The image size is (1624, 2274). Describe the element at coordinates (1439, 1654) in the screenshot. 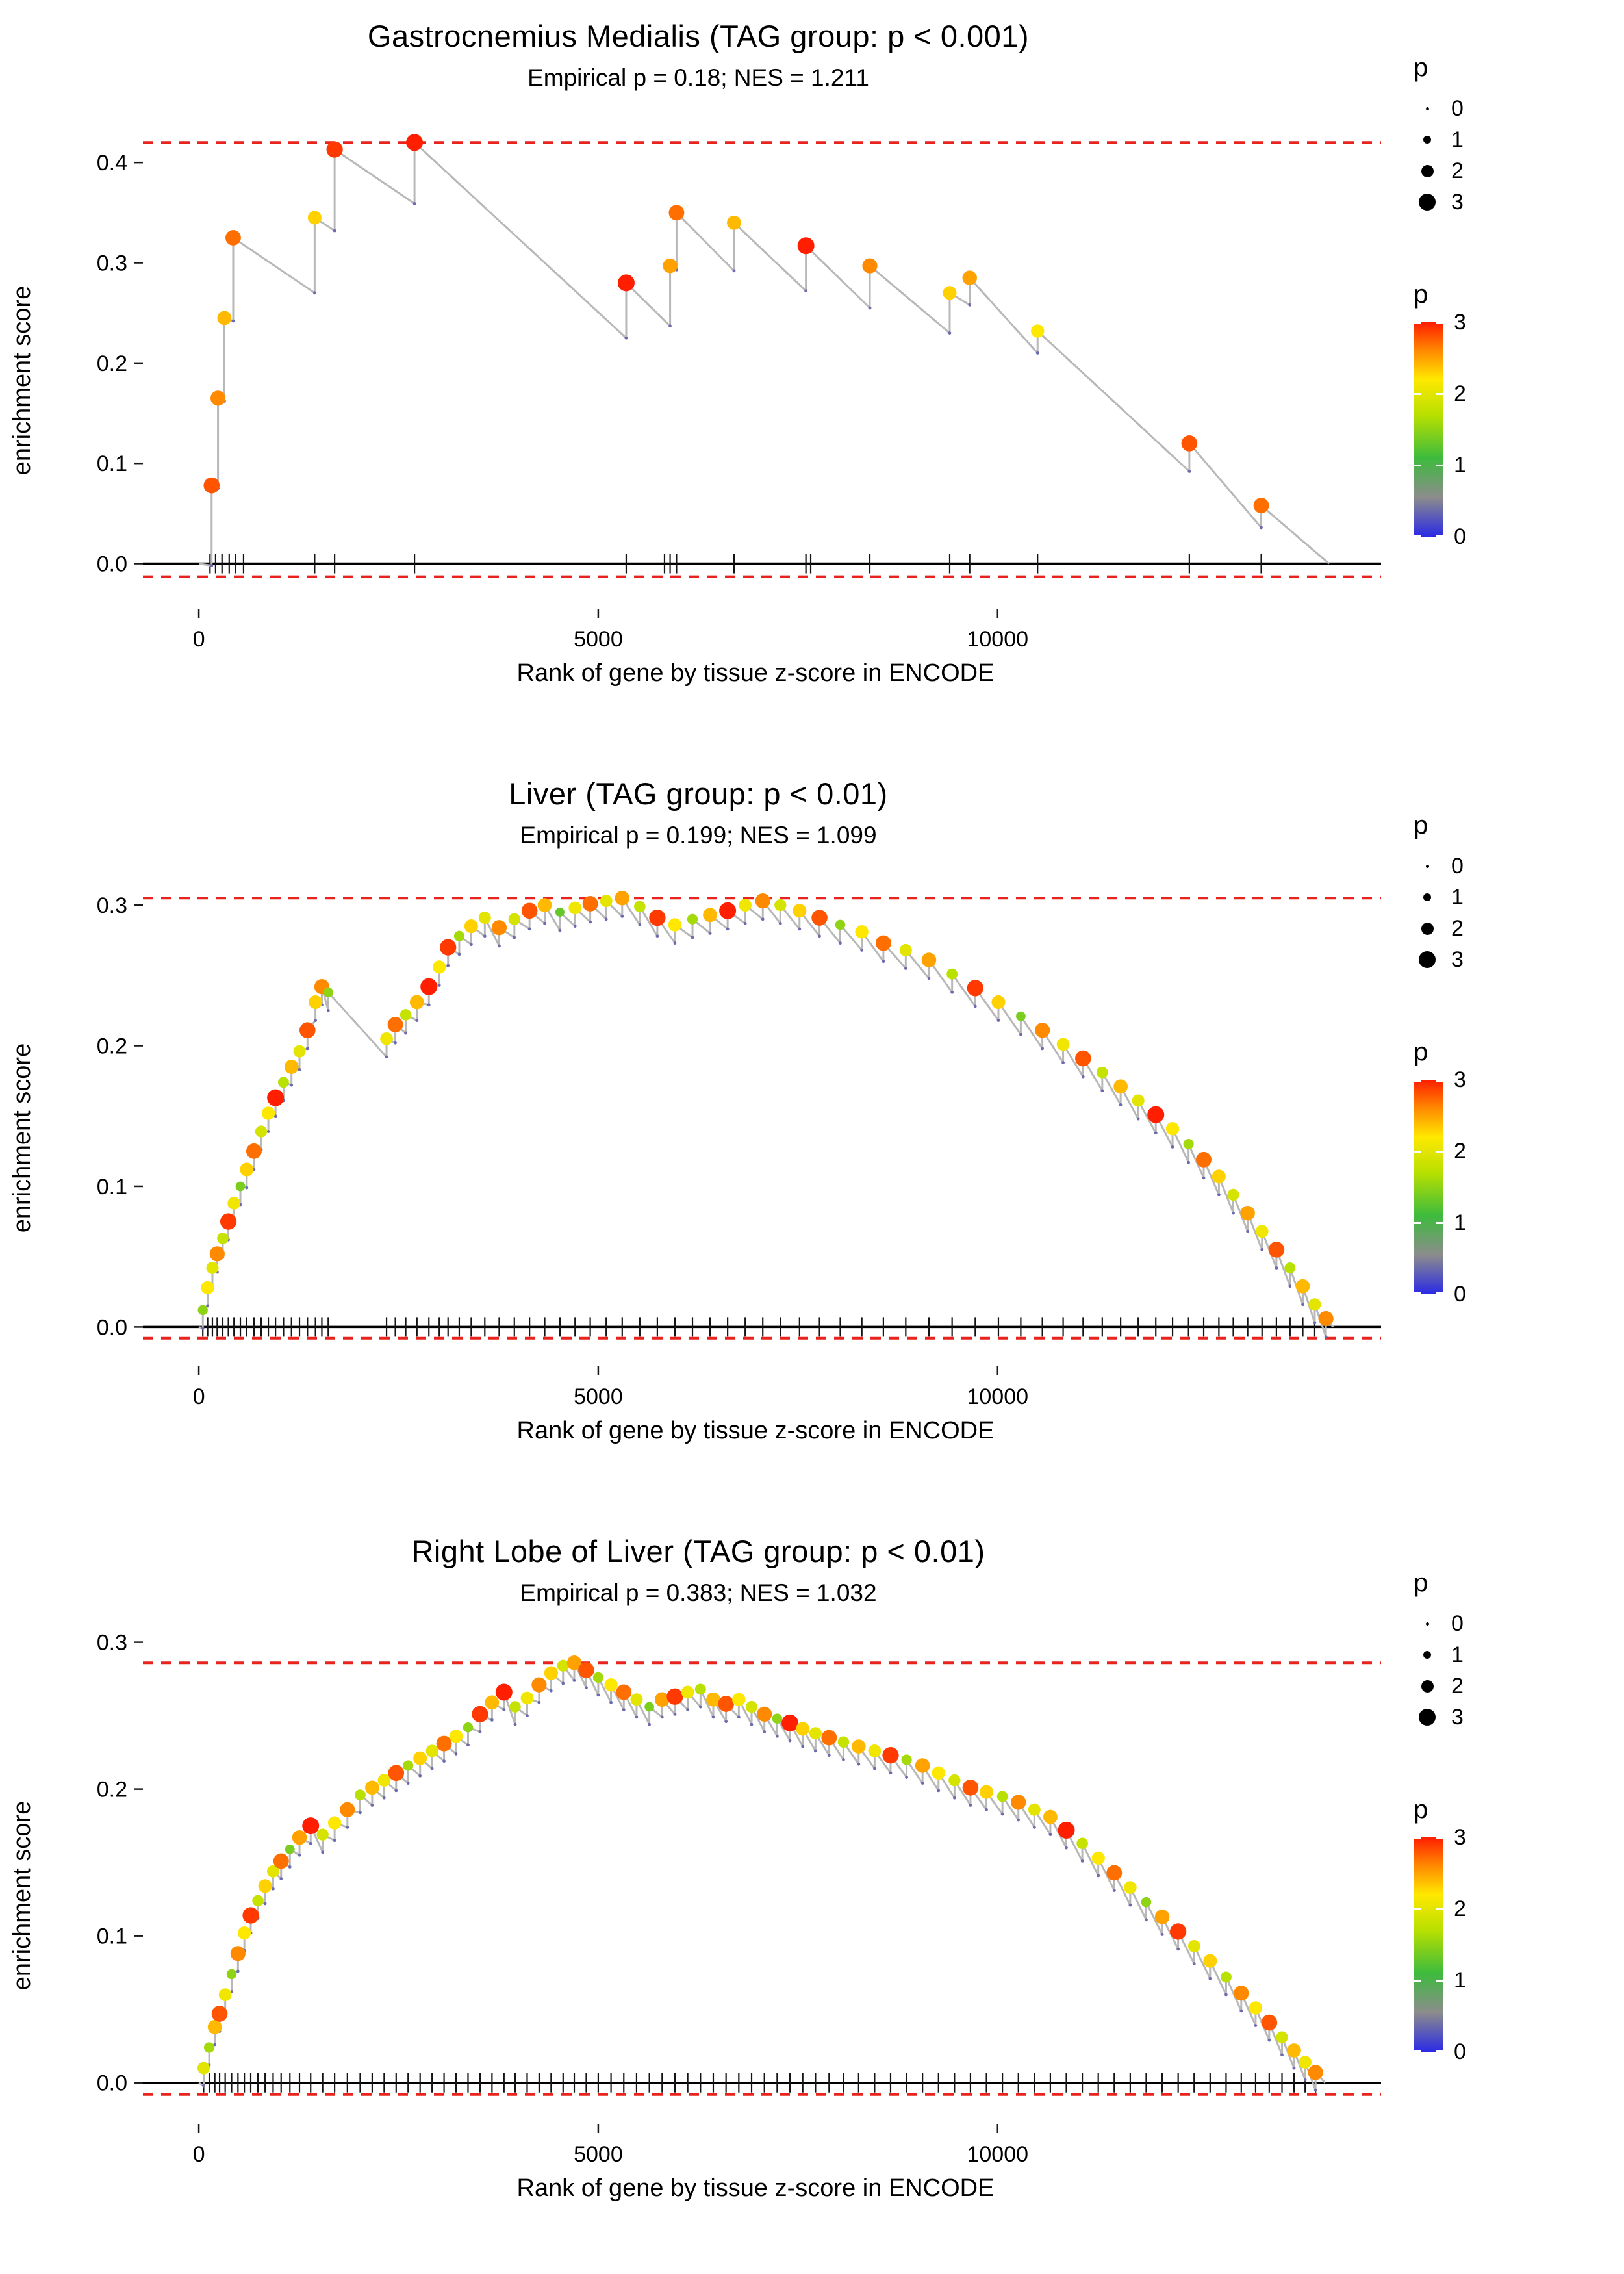

I see `size-legend-row: 1` at that location.